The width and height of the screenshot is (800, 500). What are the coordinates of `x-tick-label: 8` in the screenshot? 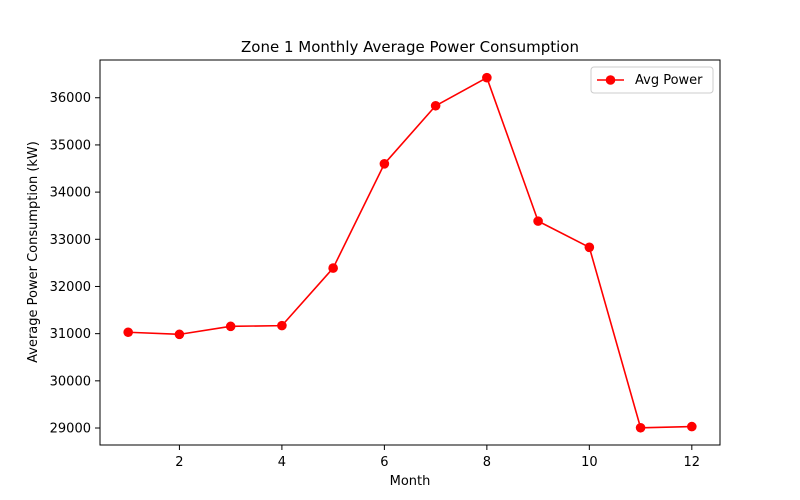 It's located at (487, 462).